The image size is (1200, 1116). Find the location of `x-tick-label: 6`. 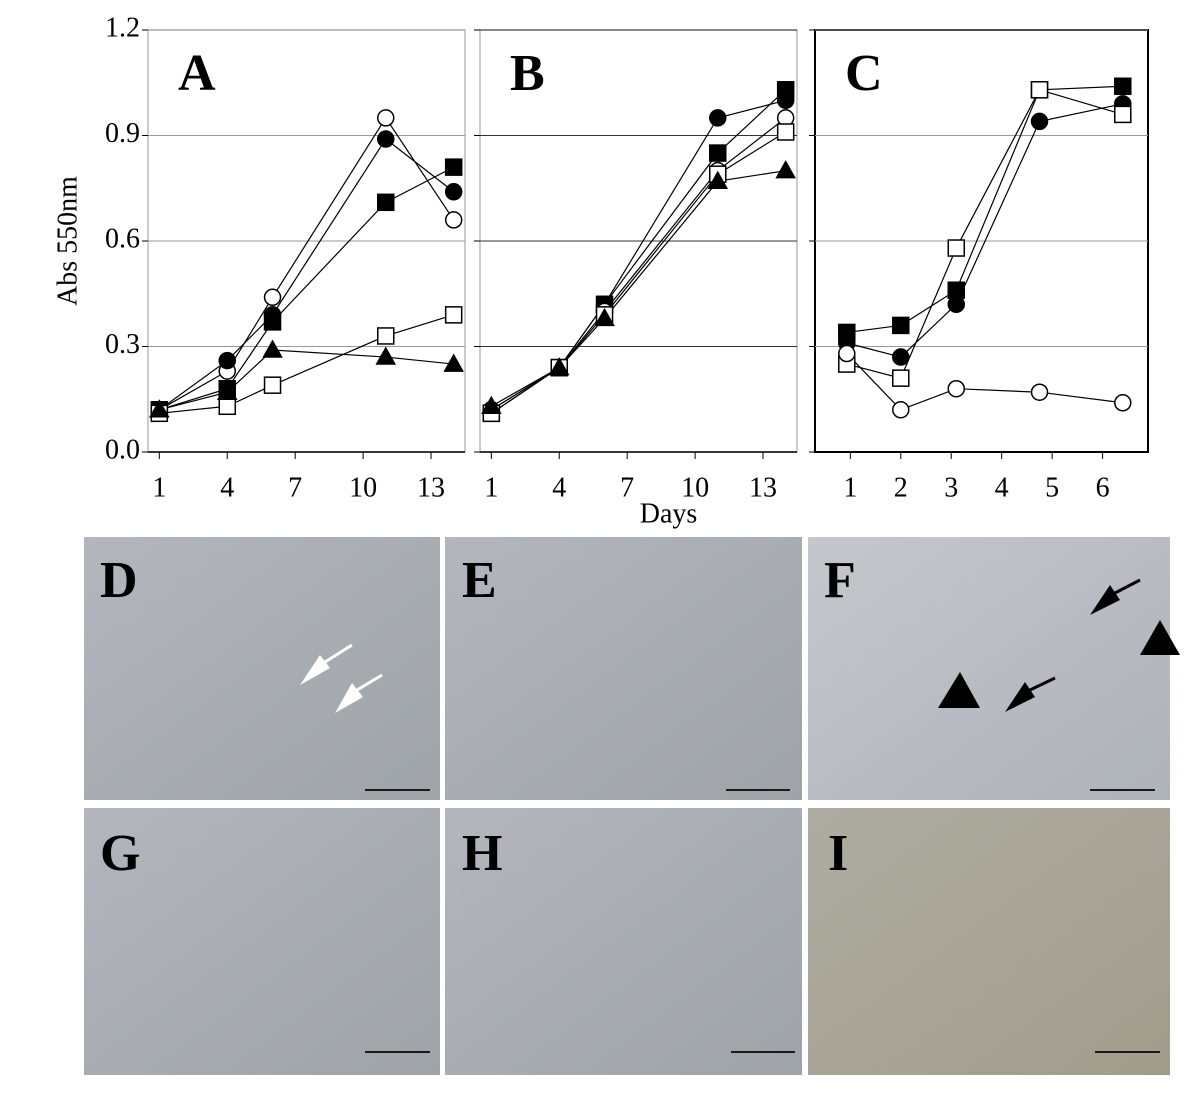

x-tick-label: 6 is located at coordinates (1103, 487).